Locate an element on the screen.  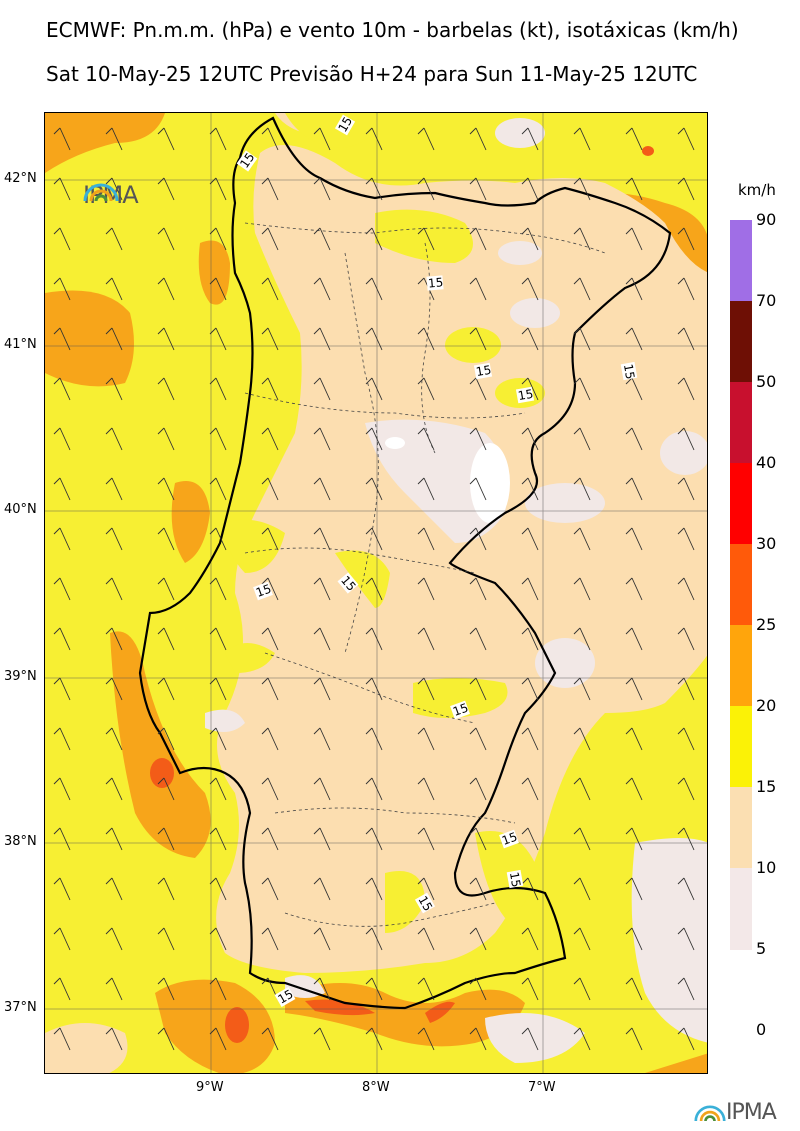
lat-label: 40°N is located at coordinates (20, 509).